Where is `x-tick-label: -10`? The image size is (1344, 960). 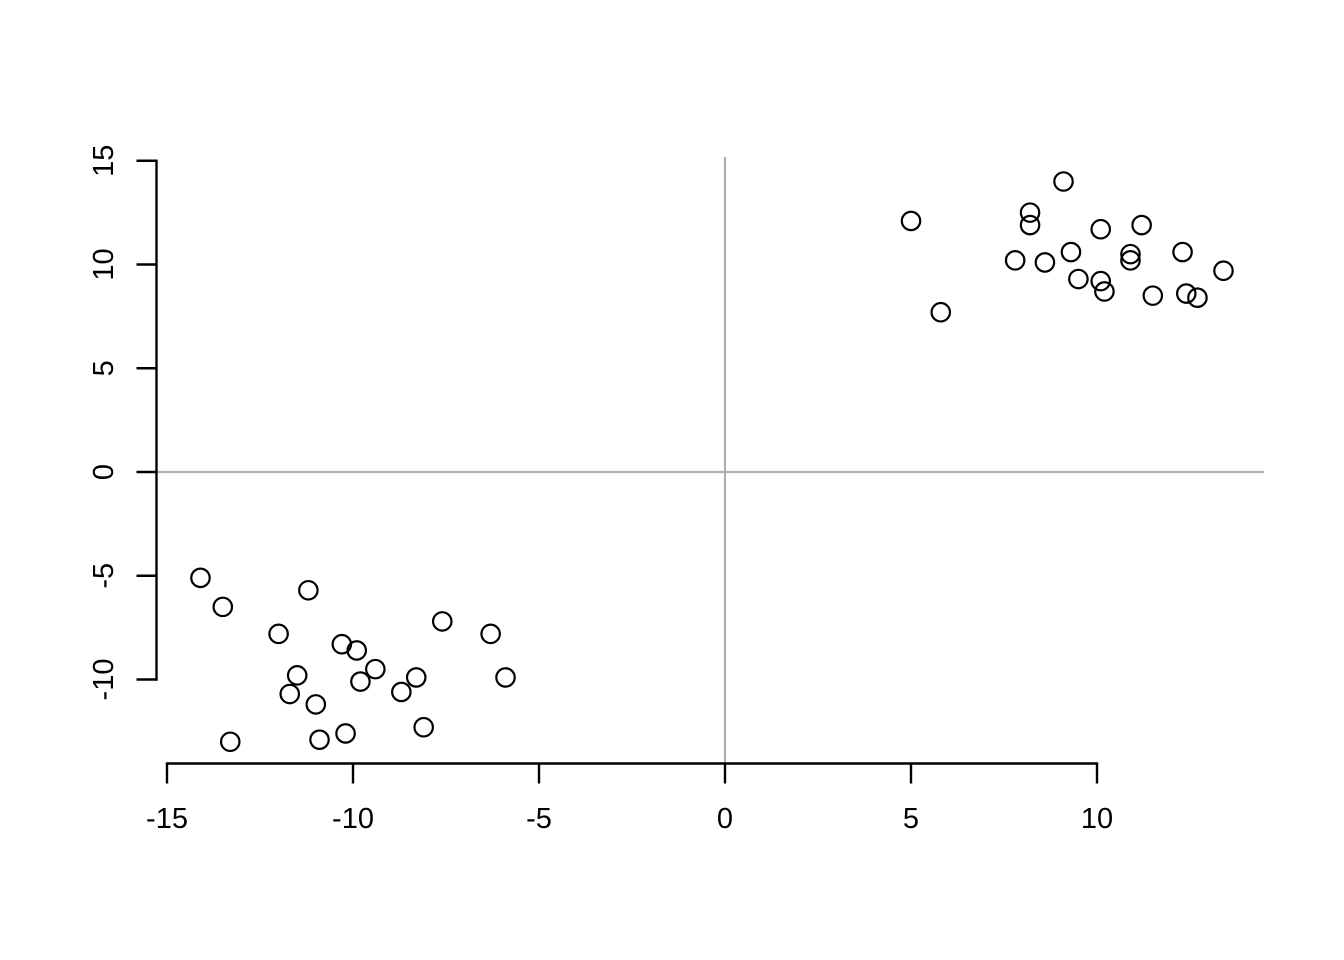
x-tick-label: -10 is located at coordinates (353, 819).